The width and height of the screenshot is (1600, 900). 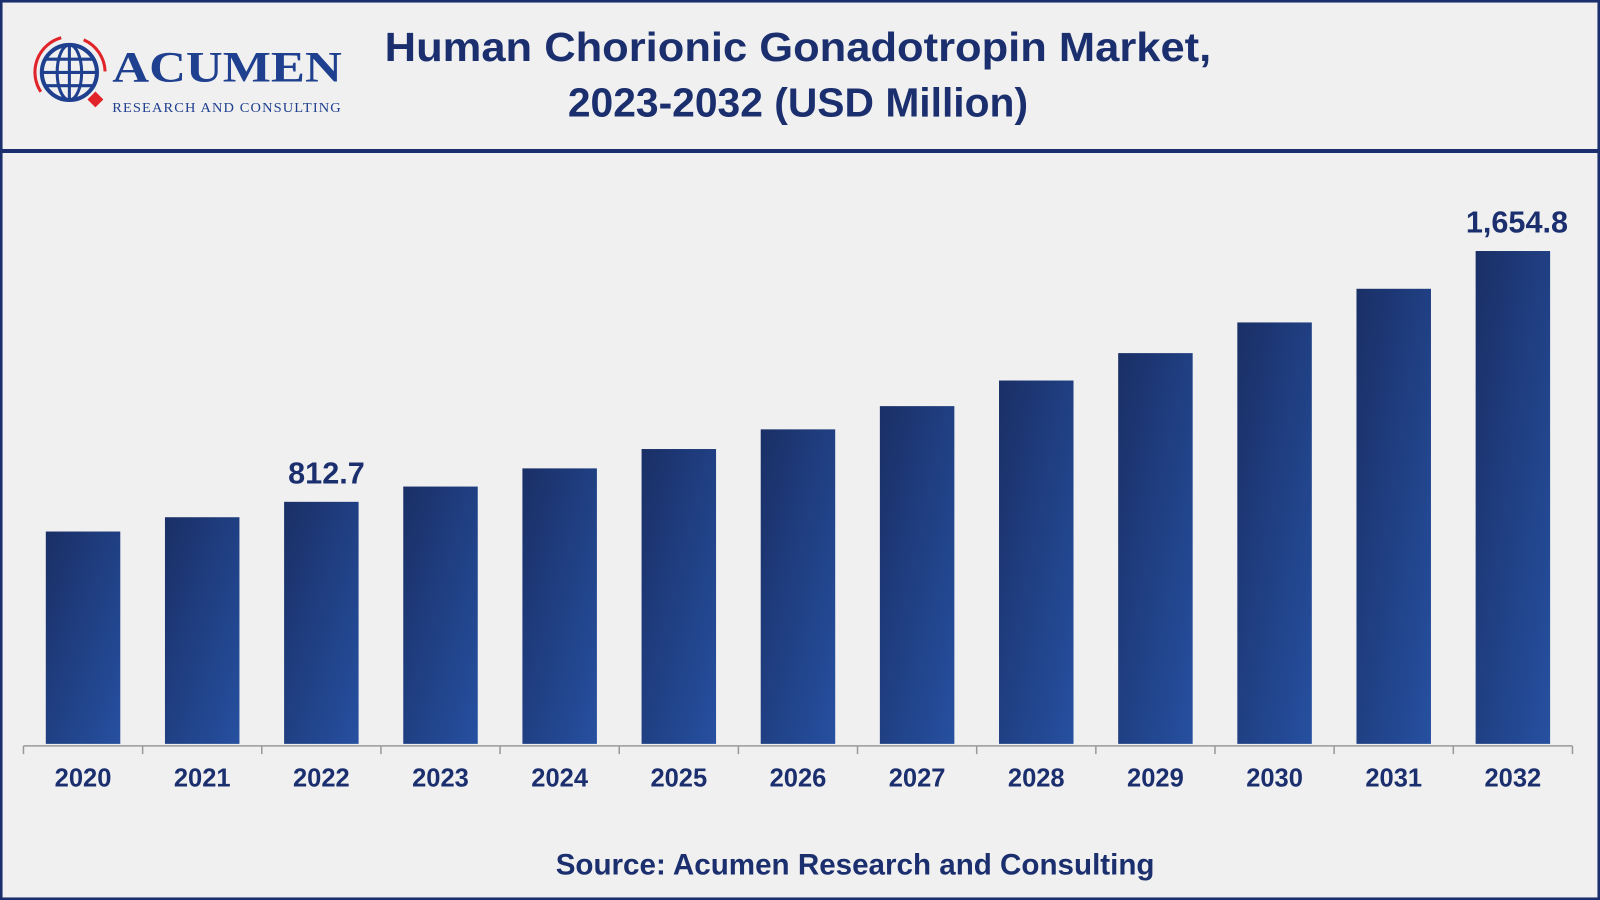 I want to click on logo: ACUMEN RESEARCH AND CONSULTING, so click(x=187, y=75).